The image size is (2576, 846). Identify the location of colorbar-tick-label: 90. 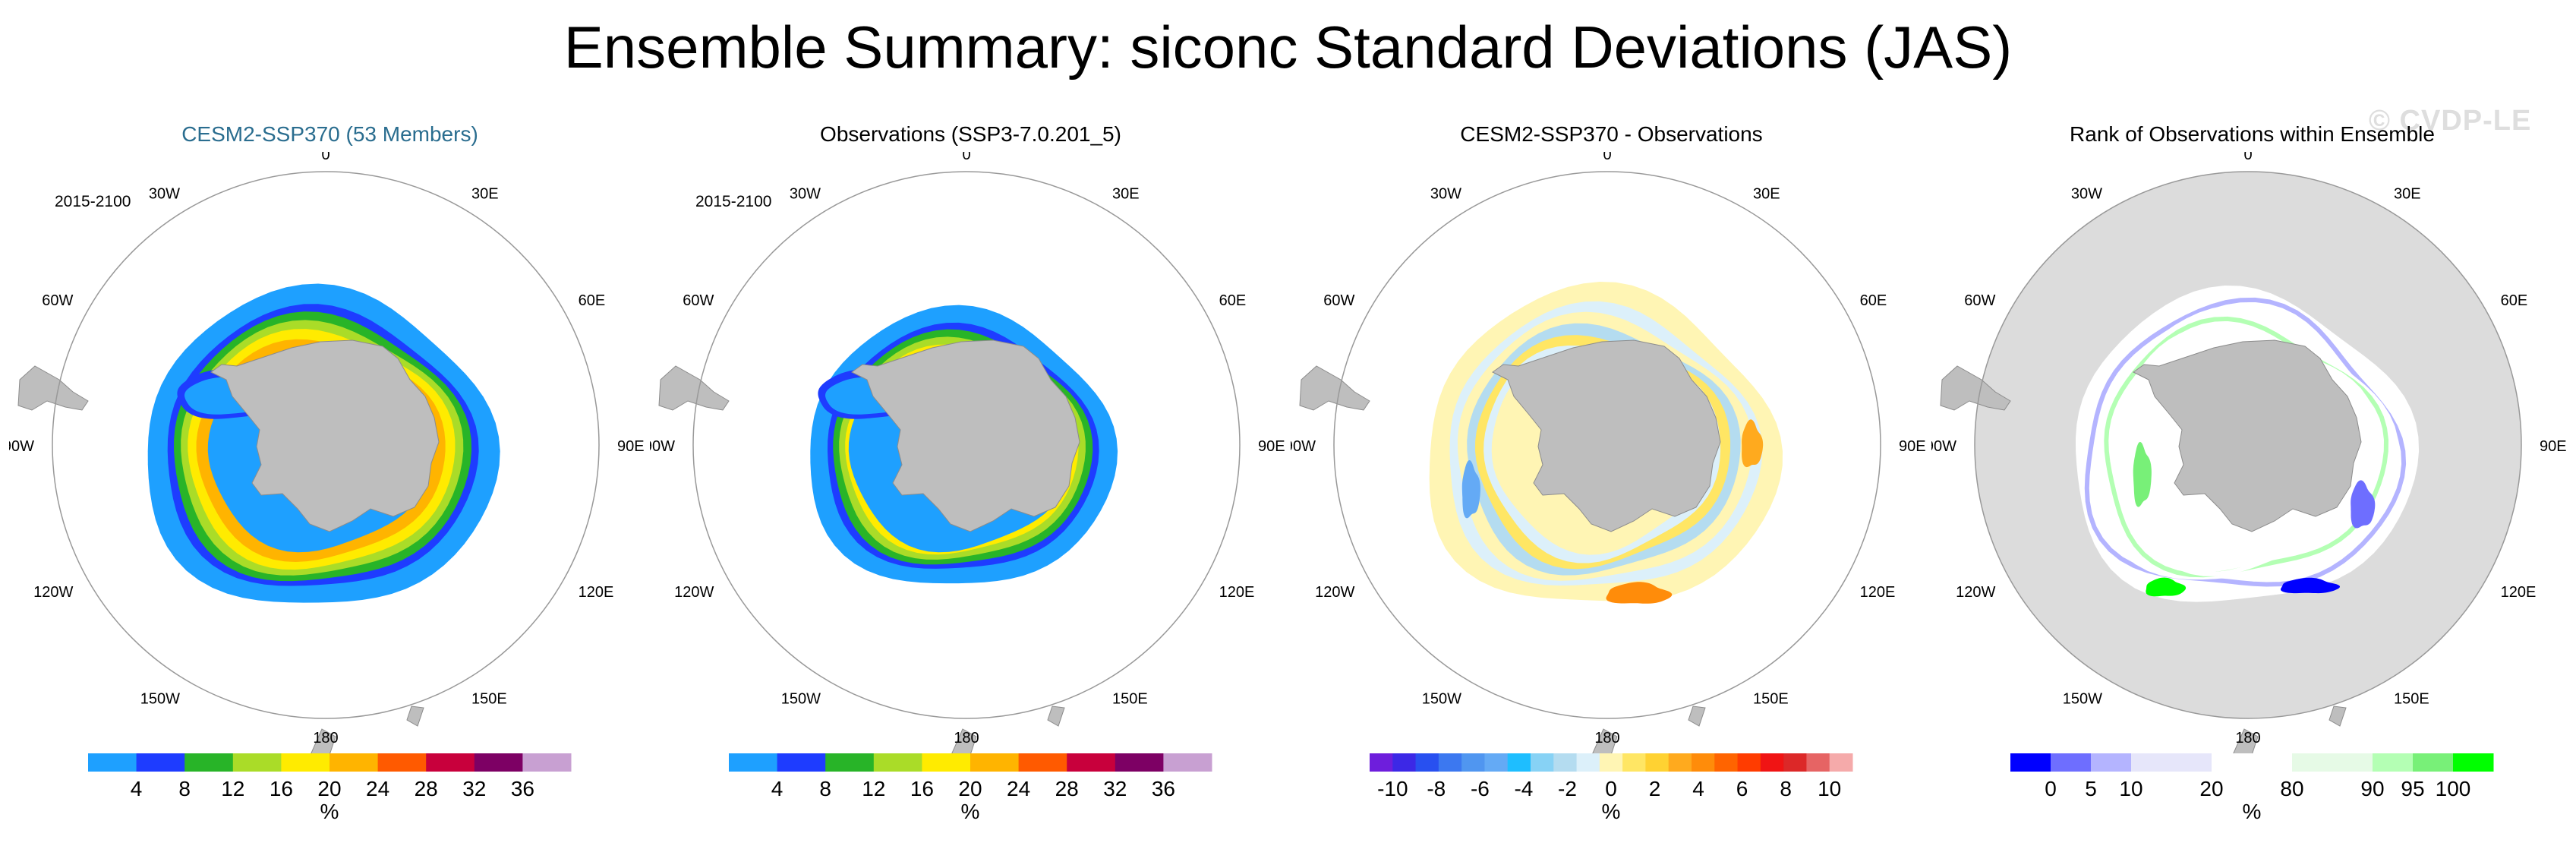
(2372, 789).